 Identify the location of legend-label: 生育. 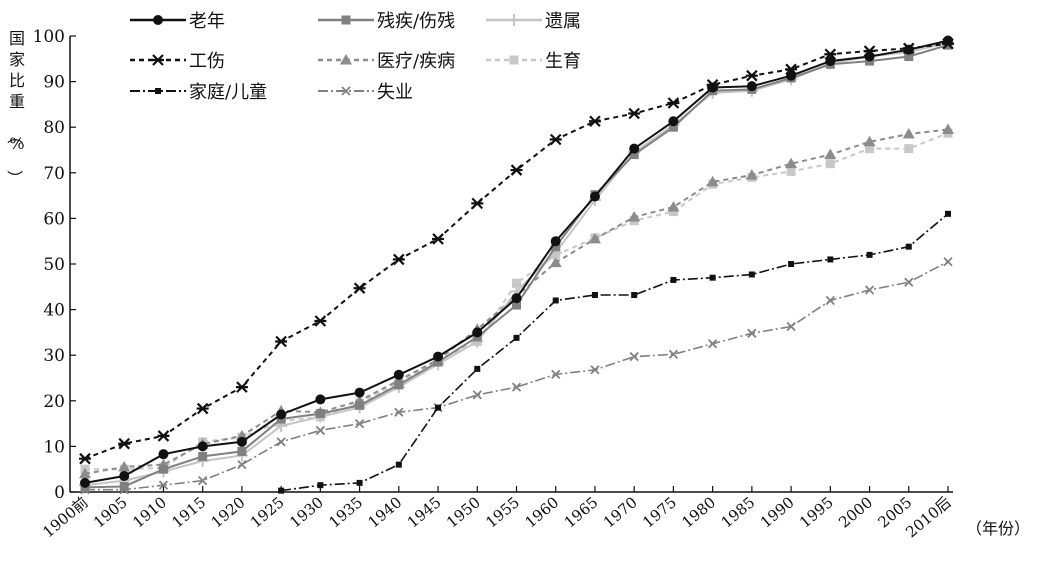
(563, 61).